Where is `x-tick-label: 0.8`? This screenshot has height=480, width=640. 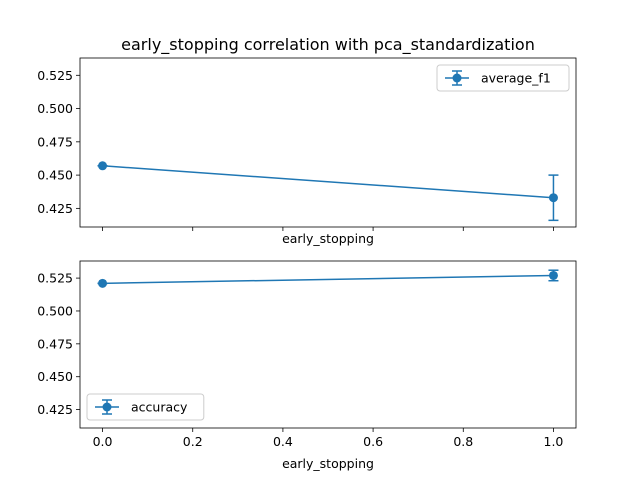
x-tick-label: 0.8 is located at coordinates (463, 441).